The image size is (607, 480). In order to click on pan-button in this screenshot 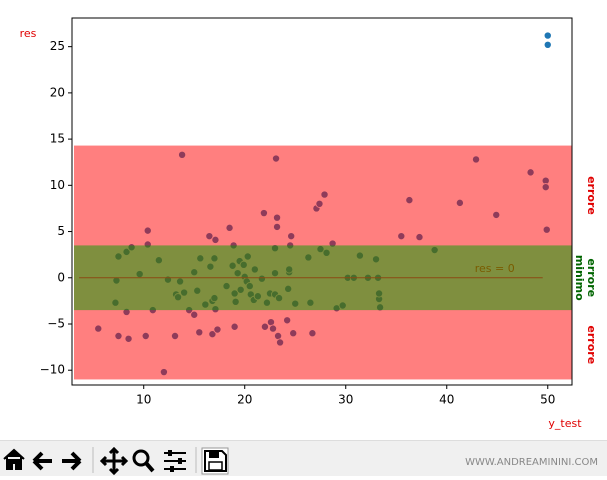, I will do `click(114, 461)`.